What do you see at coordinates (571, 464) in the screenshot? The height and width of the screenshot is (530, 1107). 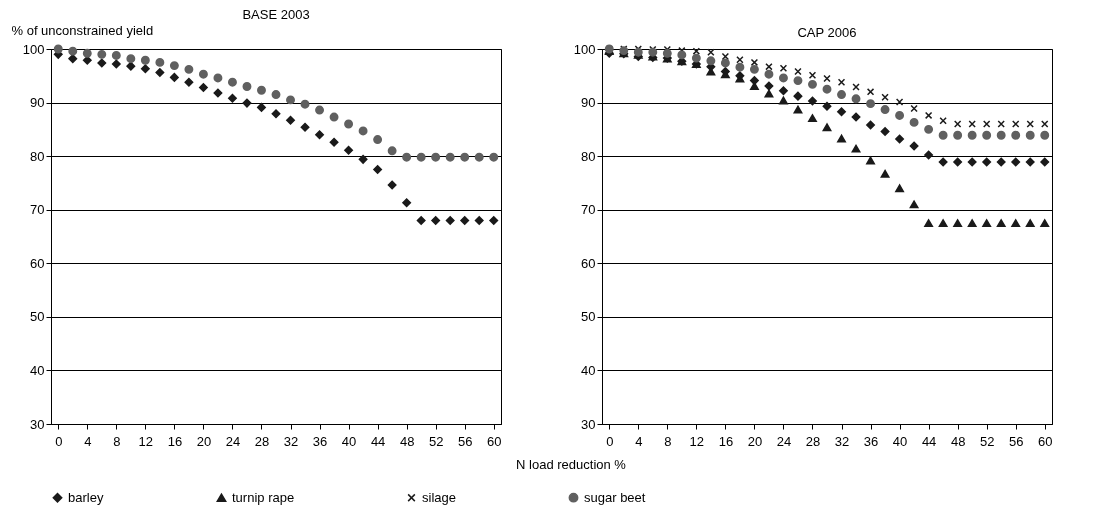 I see `x-axis-title: N load reduction %` at bounding box center [571, 464].